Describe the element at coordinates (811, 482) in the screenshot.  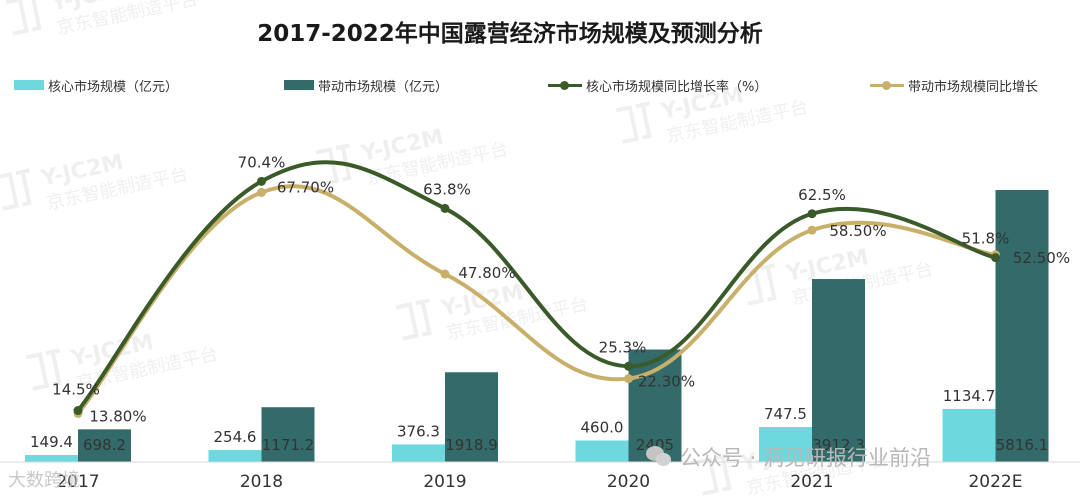
I see `x-tick-2021: 2021` at that location.